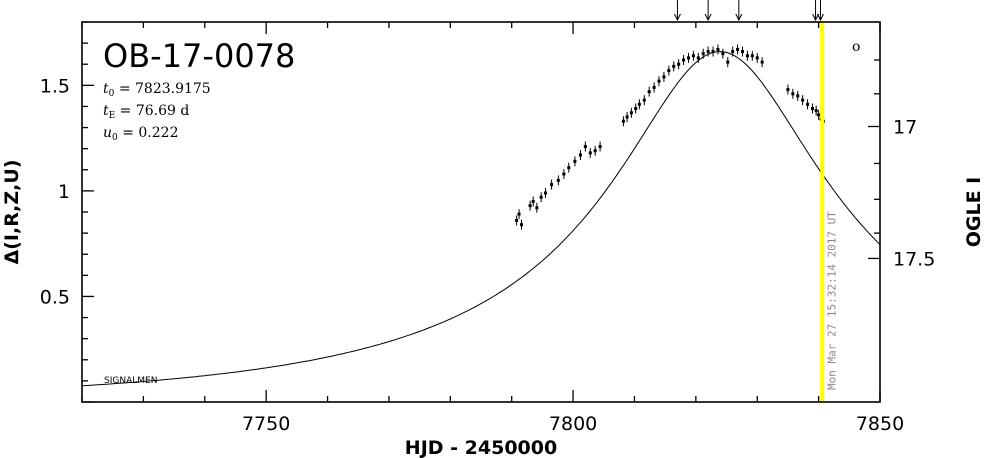 Image resolution: width=985 pixels, height=458 pixels. I want to click on current-time-line, so click(822, 212).